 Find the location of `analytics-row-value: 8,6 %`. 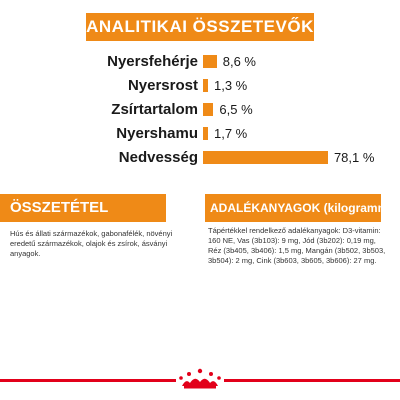

analytics-row-value: 8,6 % is located at coordinates (239, 61).